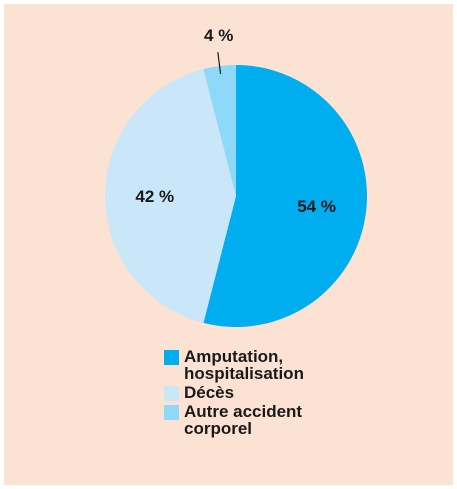 The image size is (457, 489). I want to click on legend-item-deces: Décès, so click(304, 392).